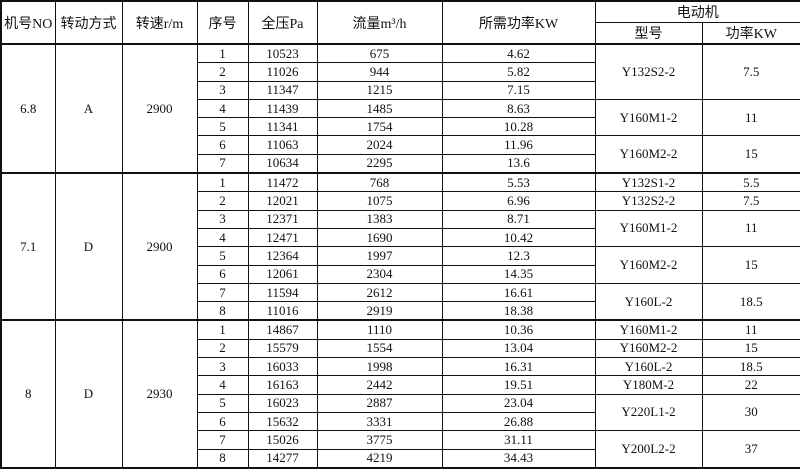 This screenshot has width=800, height=469. What do you see at coordinates (282, 219) in the screenshot?
I see `pressure-cell: 12371` at bounding box center [282, 219].